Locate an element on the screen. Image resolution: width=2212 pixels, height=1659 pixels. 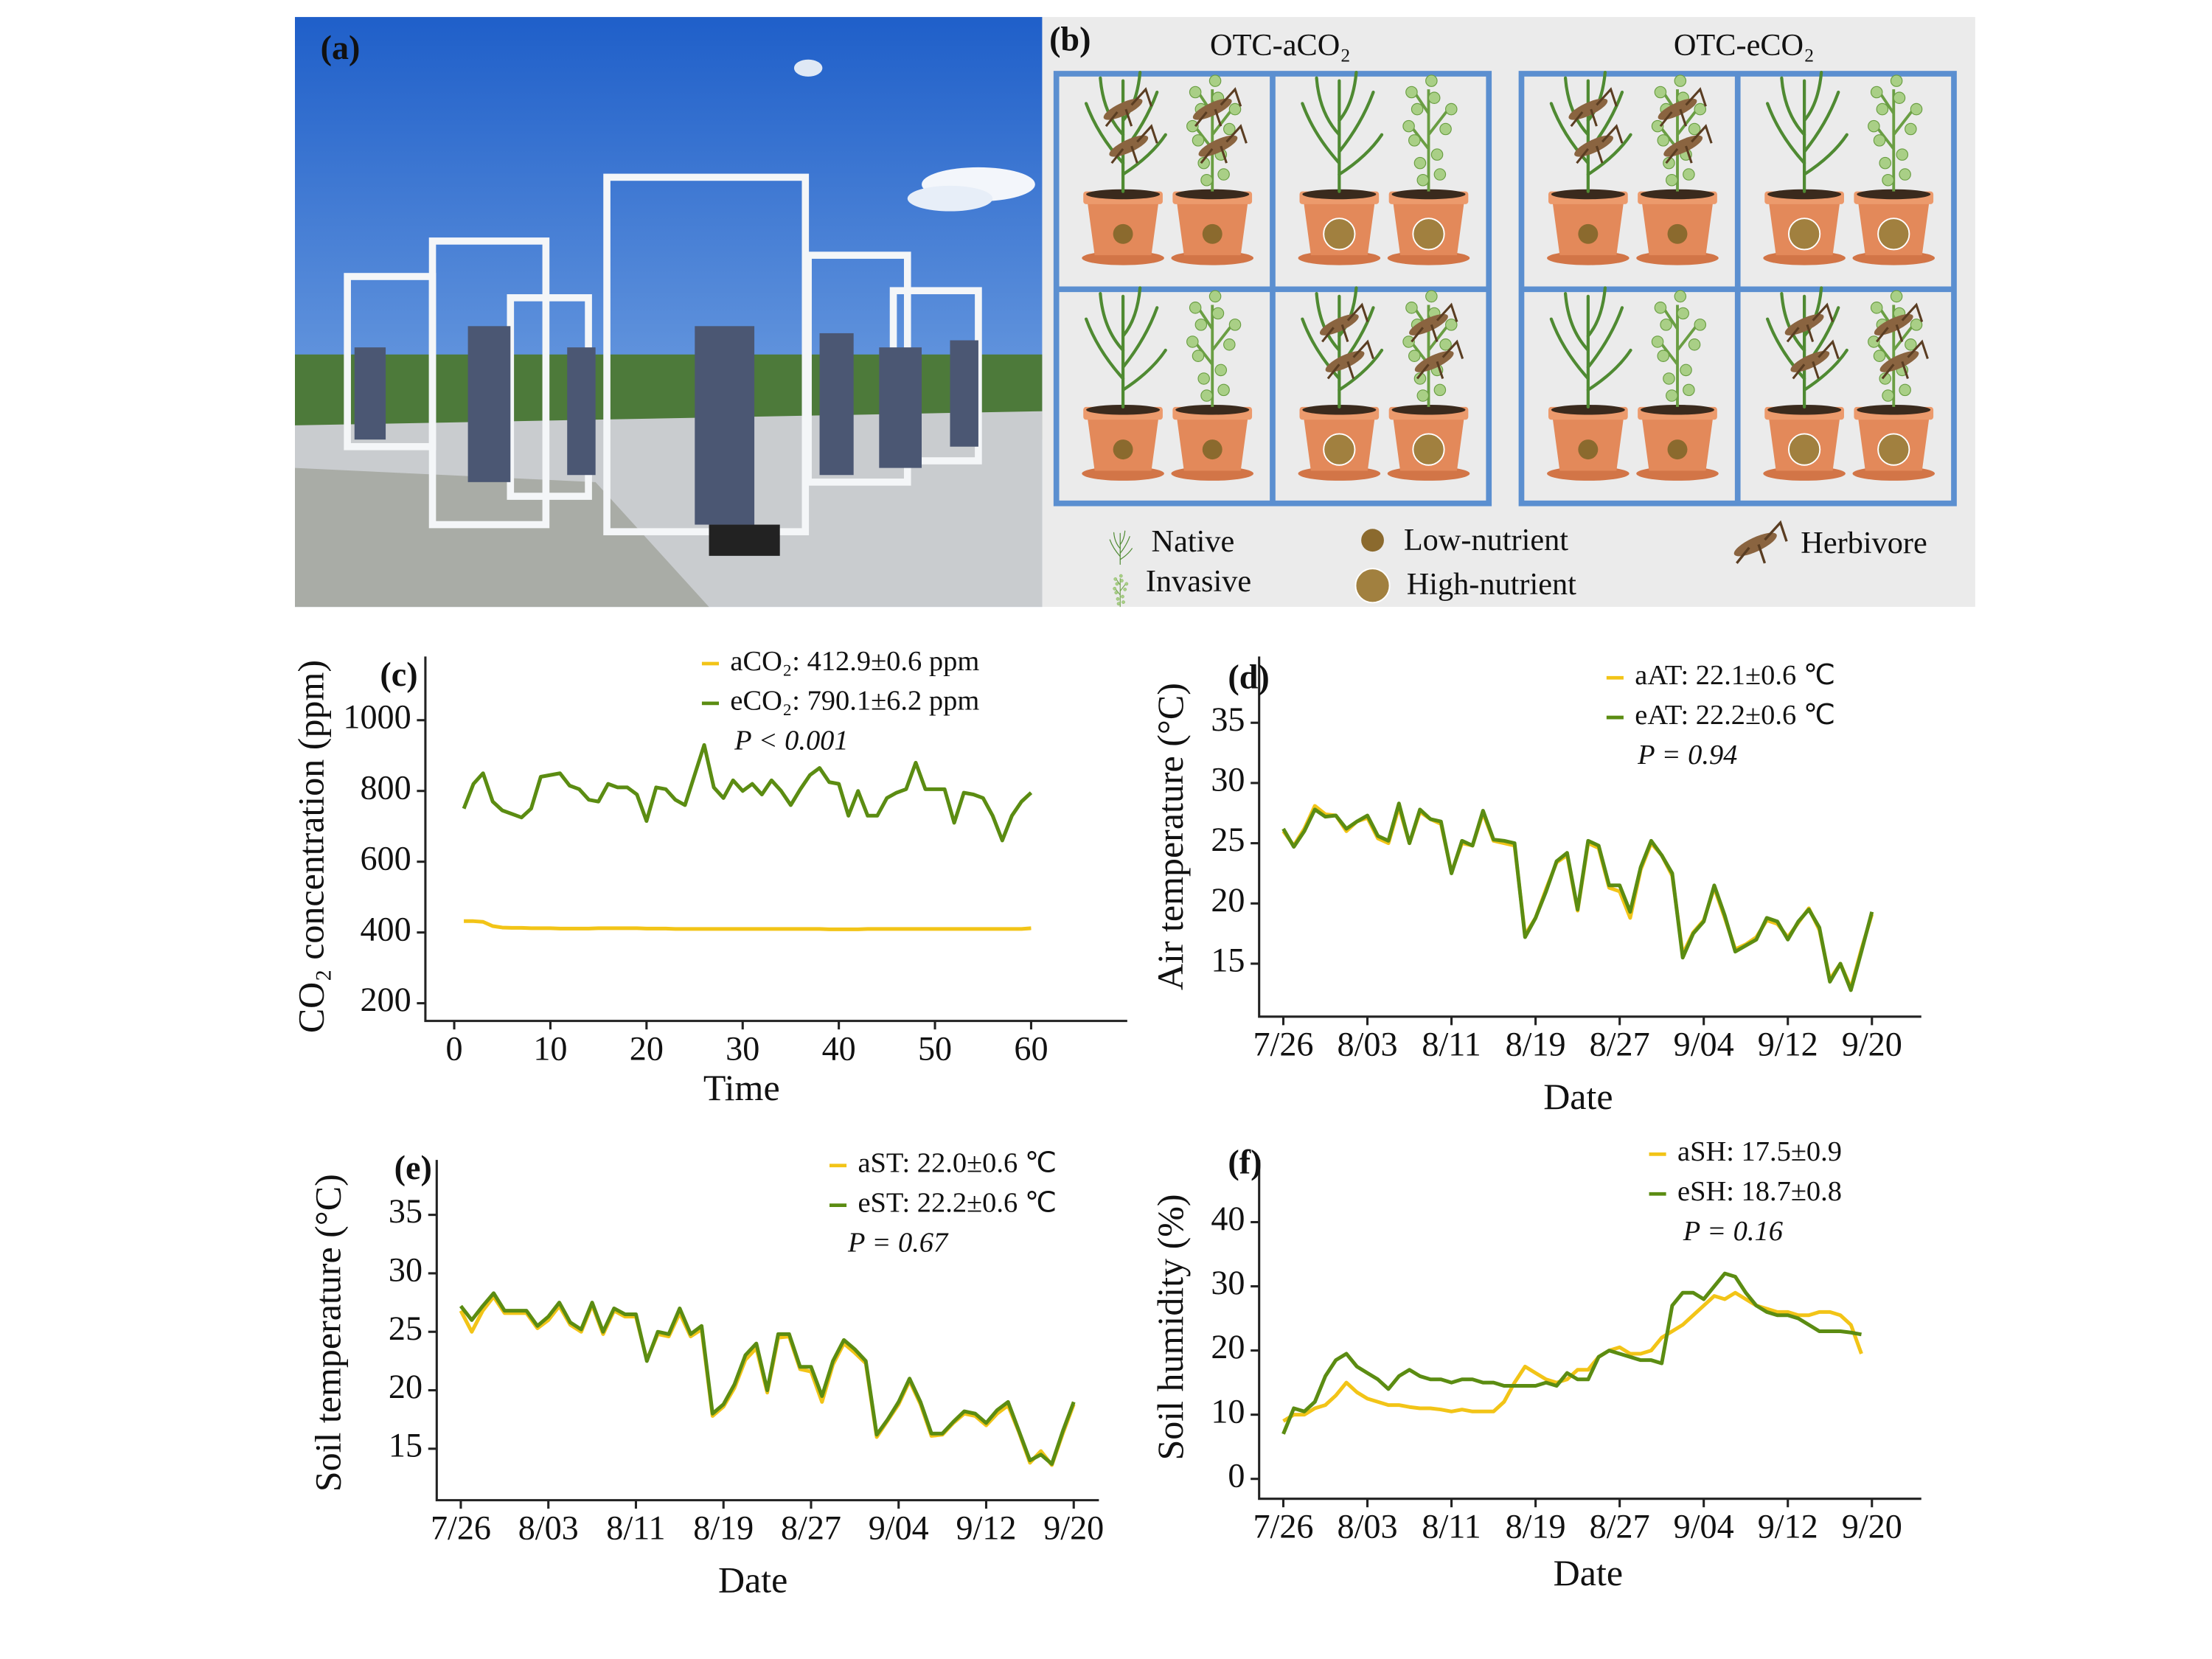
legend-label: eAT: 22.2±0.6 ℃ is located at coordinates (1735, 715).